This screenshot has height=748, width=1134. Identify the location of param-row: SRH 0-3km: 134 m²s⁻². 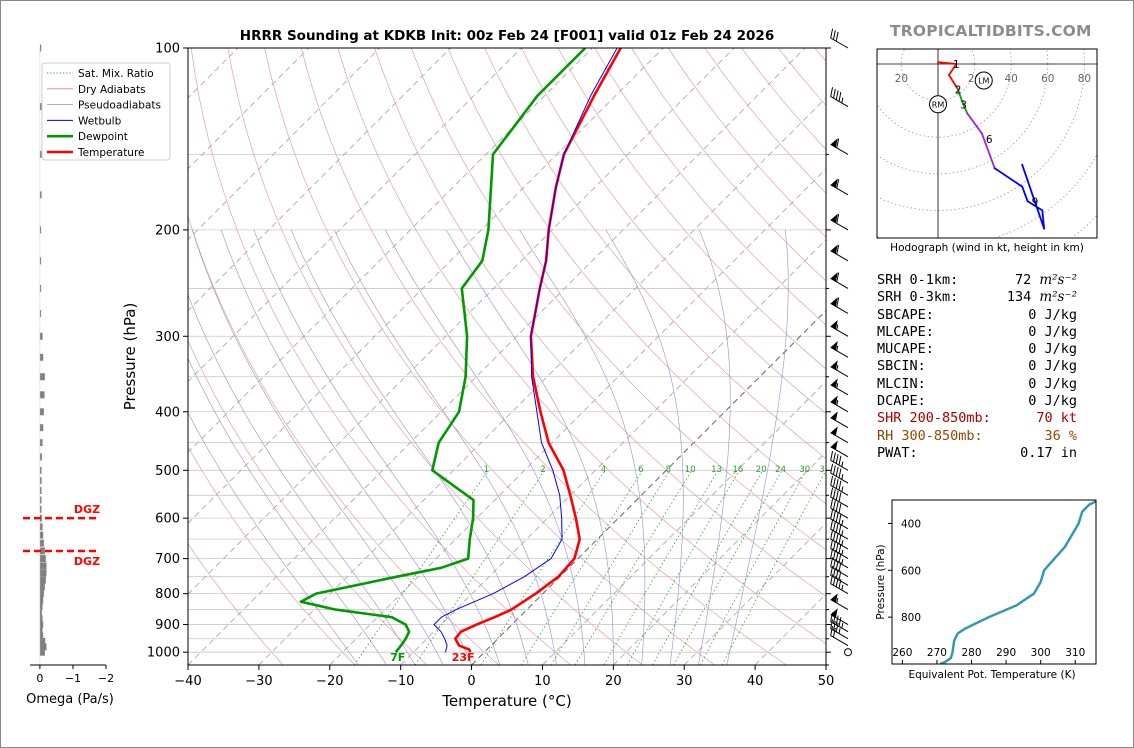
(977, 297).